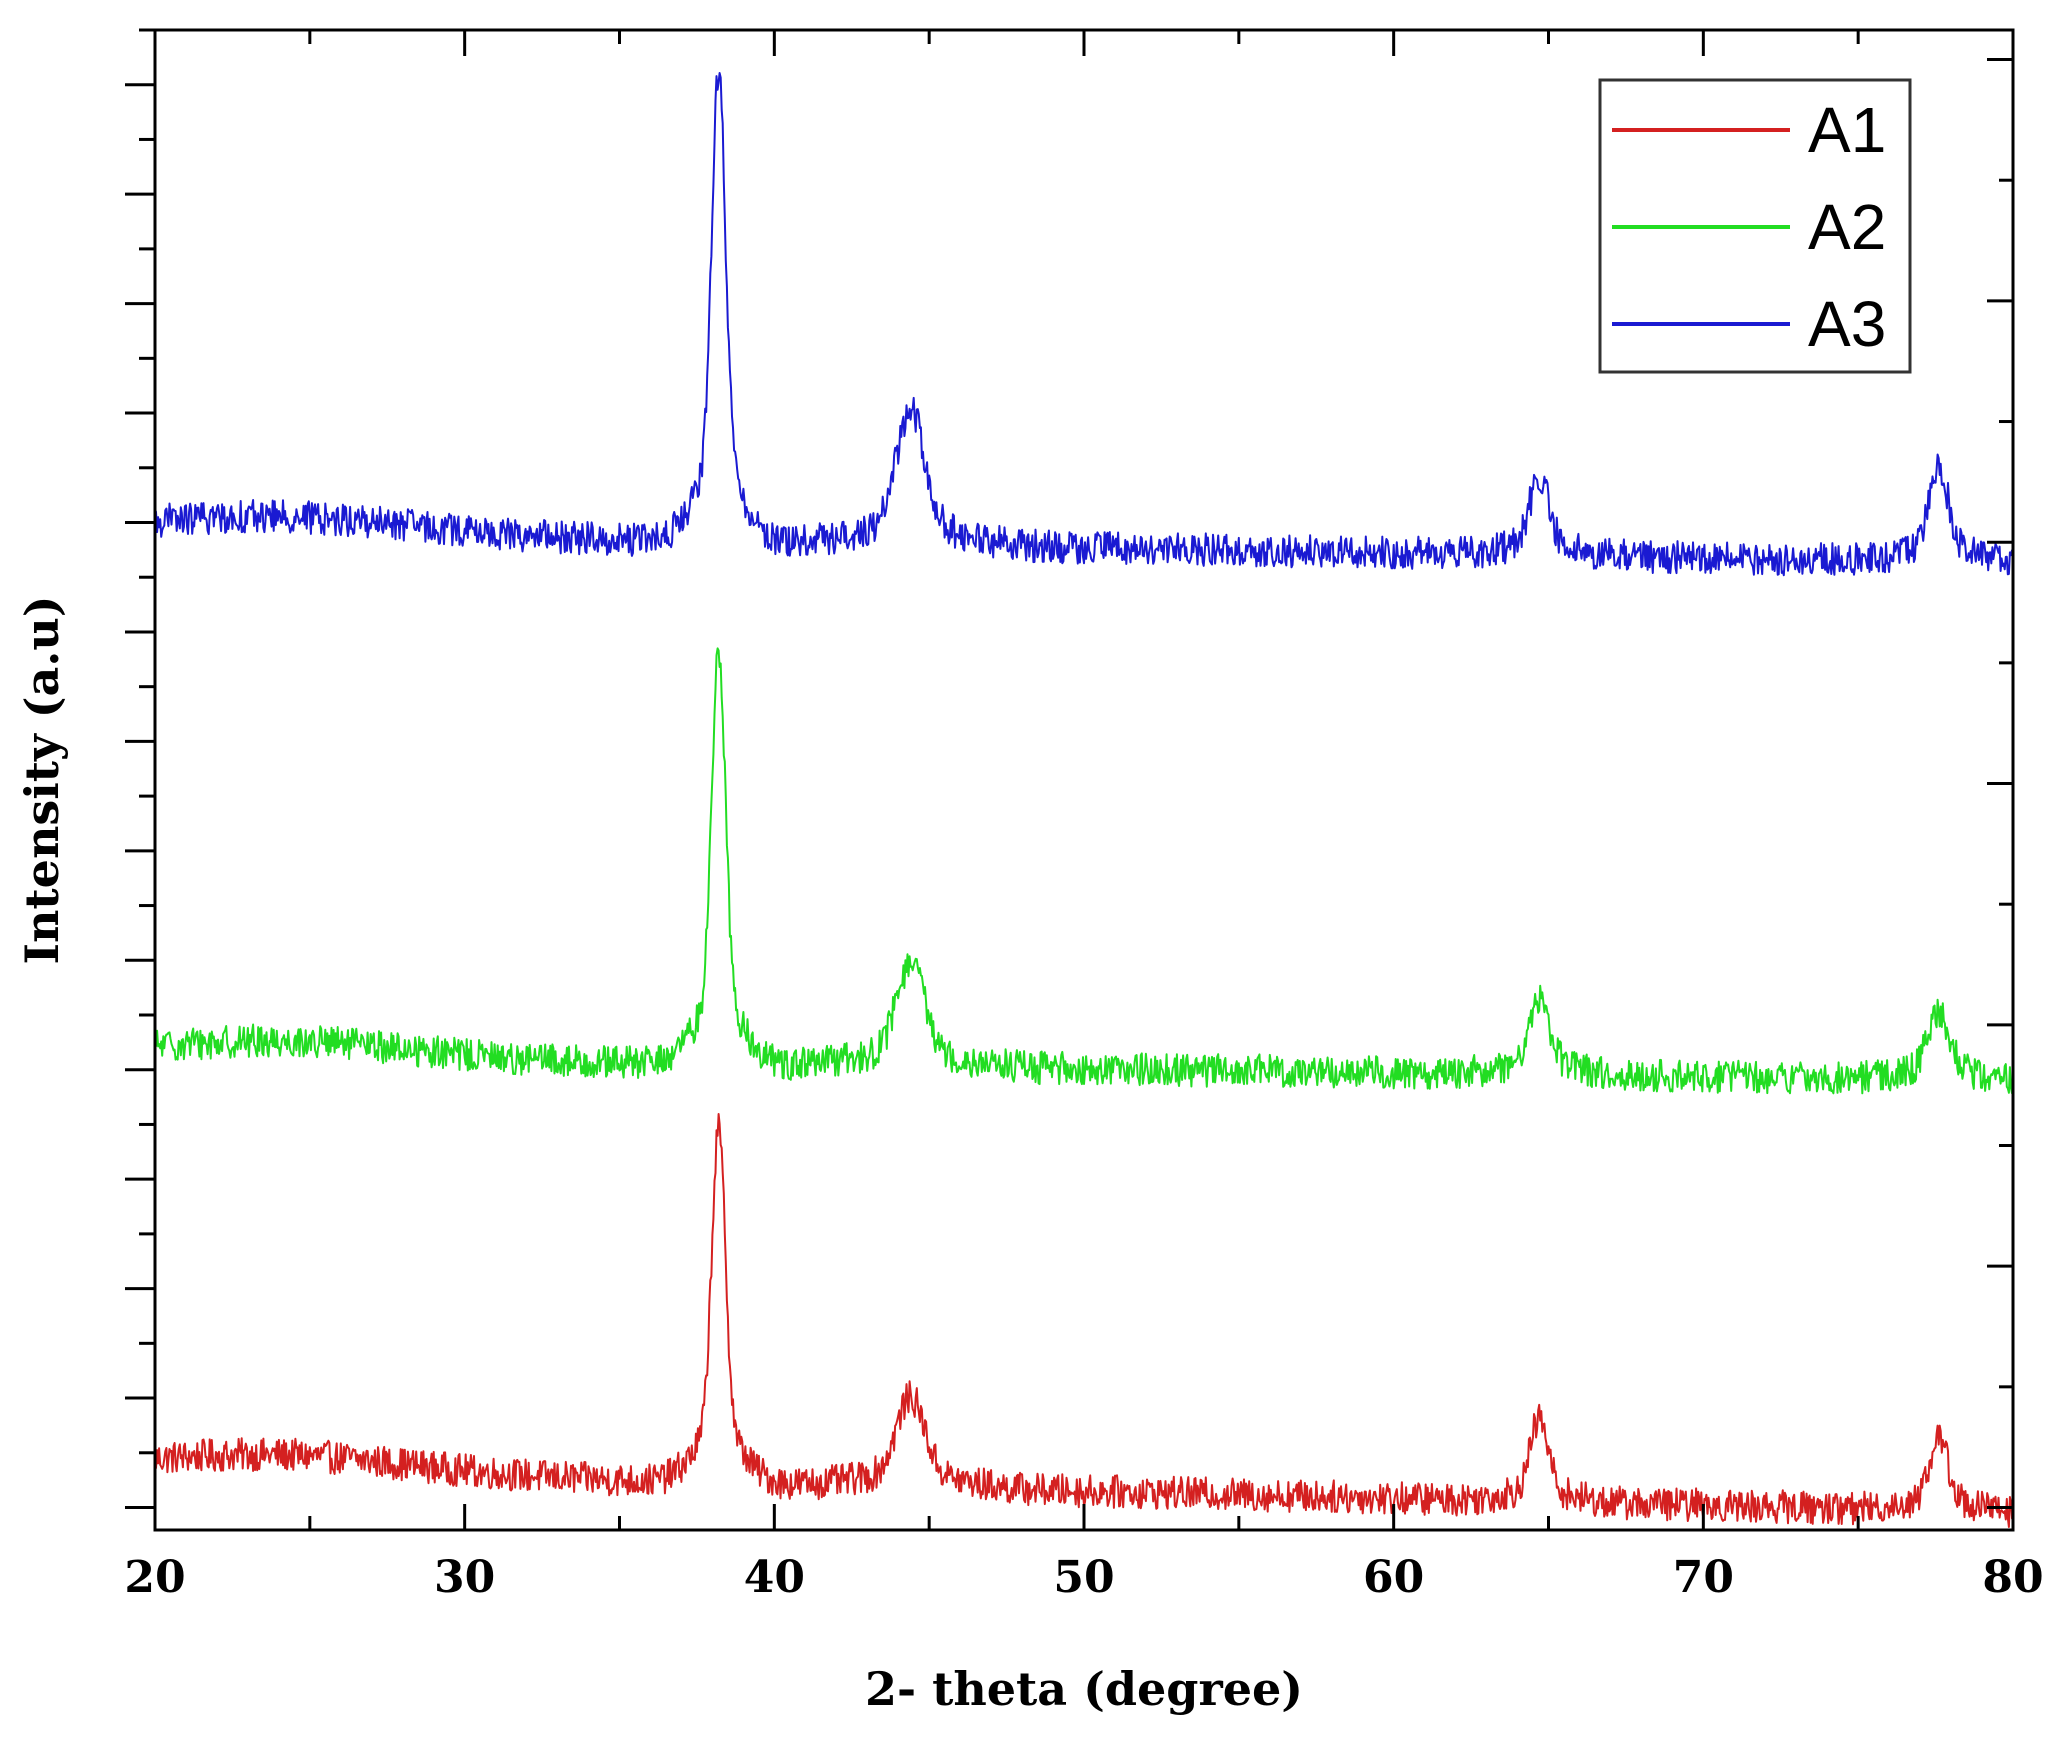 This screenshot has height=1742, width=2058. I want to click on x-tick-label: 50, so click(1083, 1577).